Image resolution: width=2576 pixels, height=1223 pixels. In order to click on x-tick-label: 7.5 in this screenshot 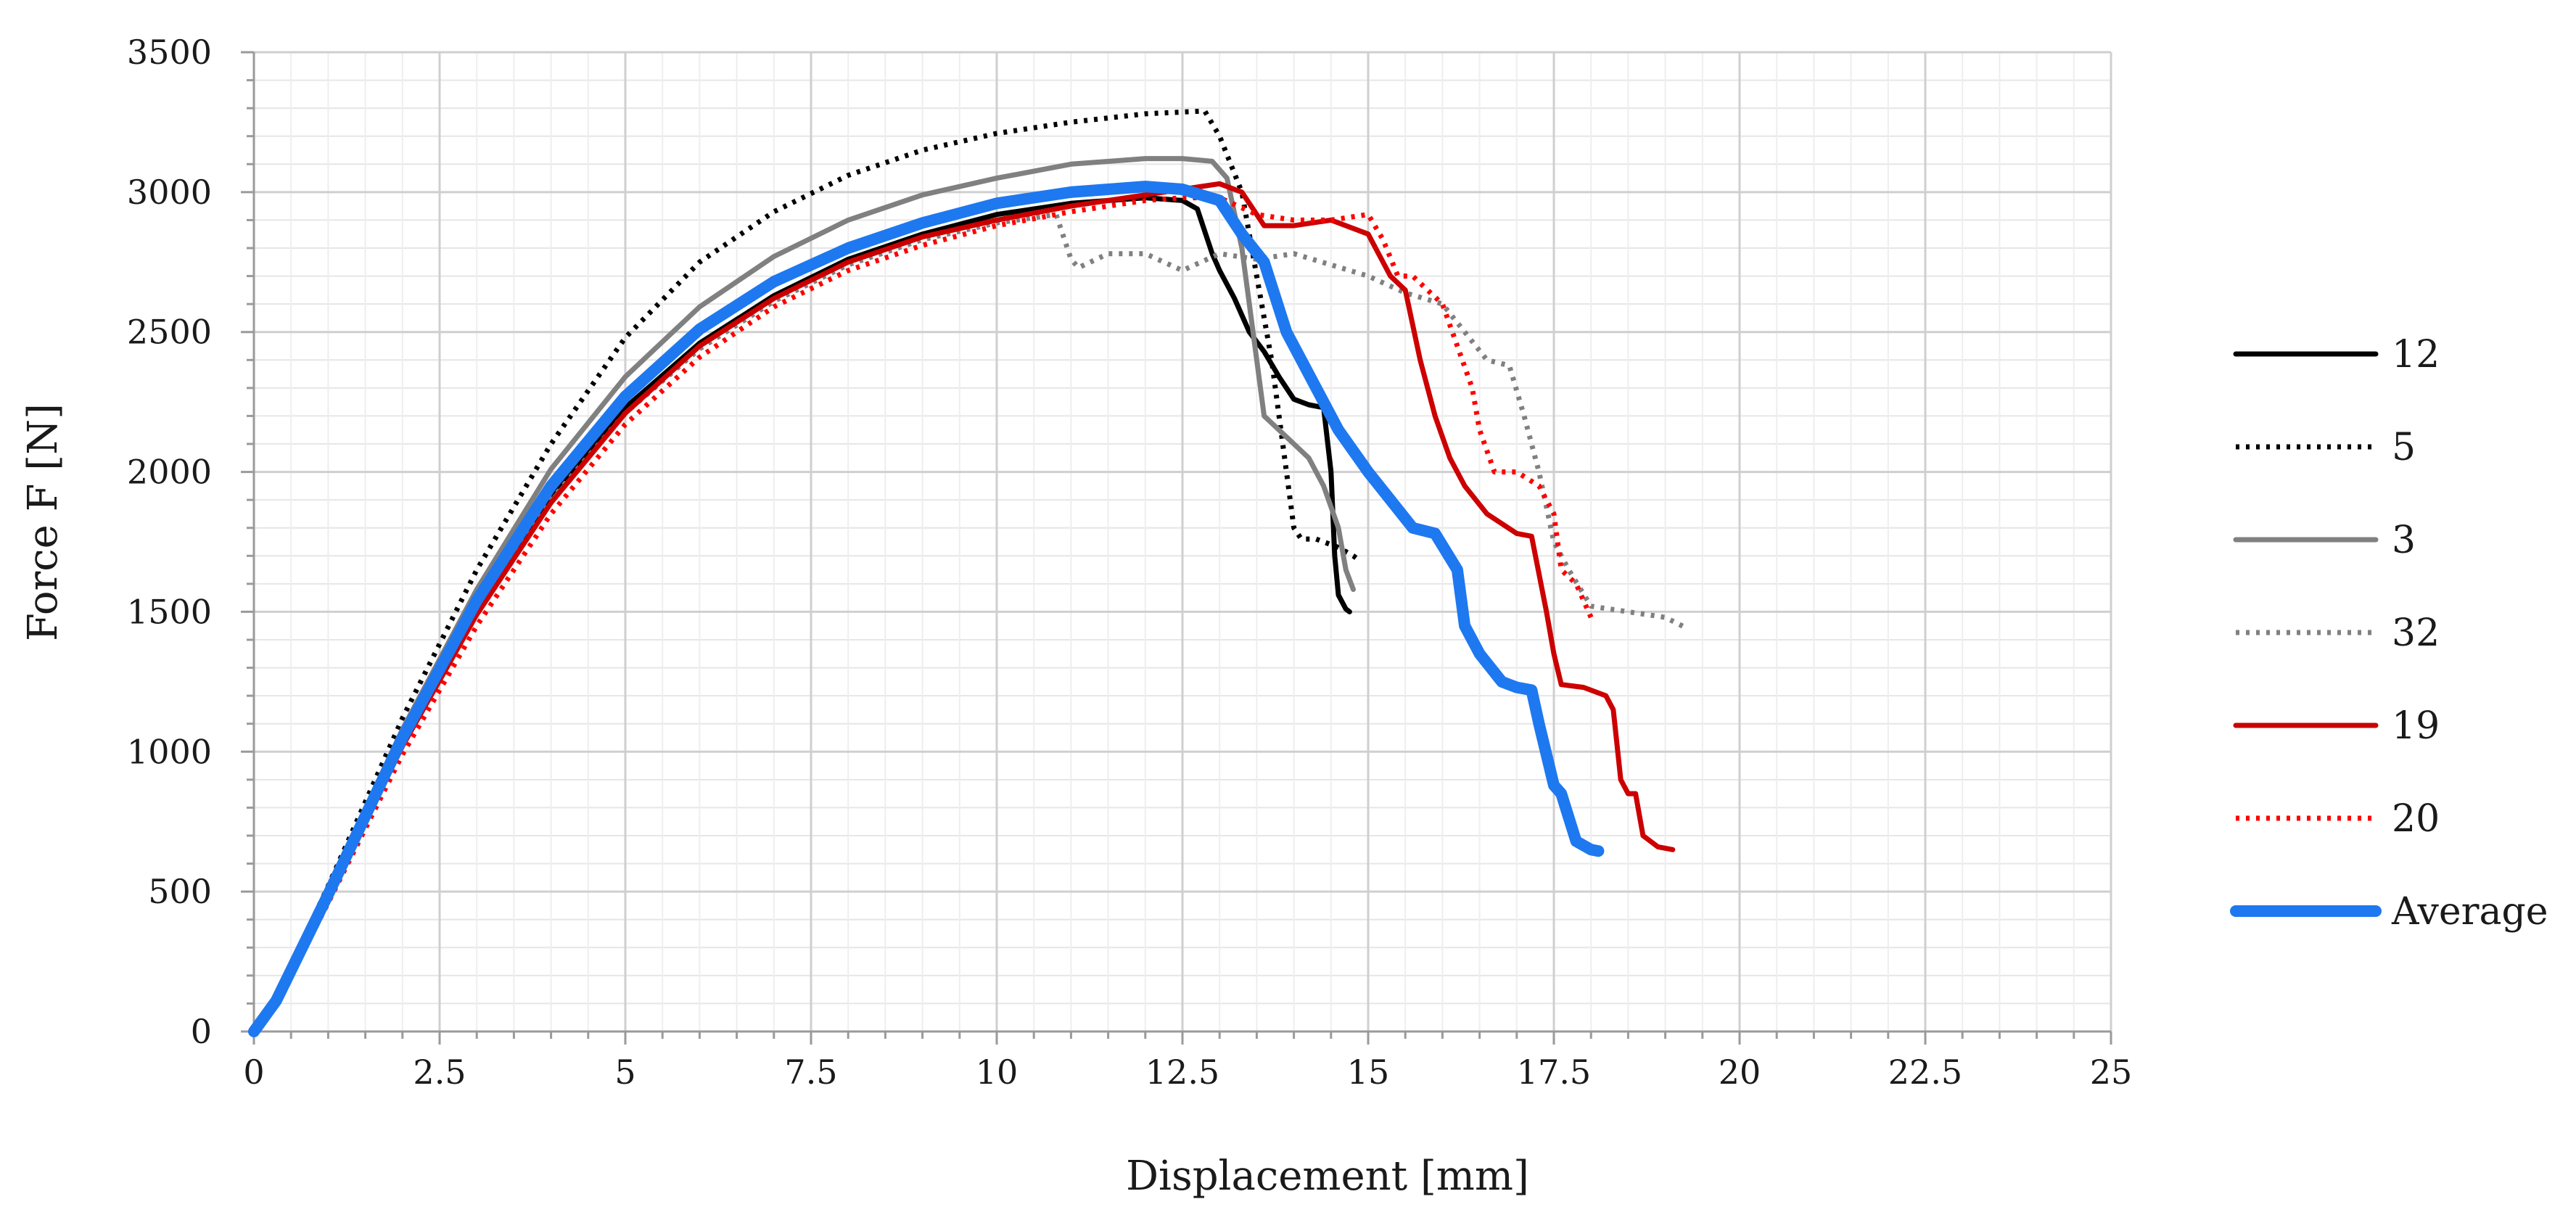, I will do `click(810, 1072)`.